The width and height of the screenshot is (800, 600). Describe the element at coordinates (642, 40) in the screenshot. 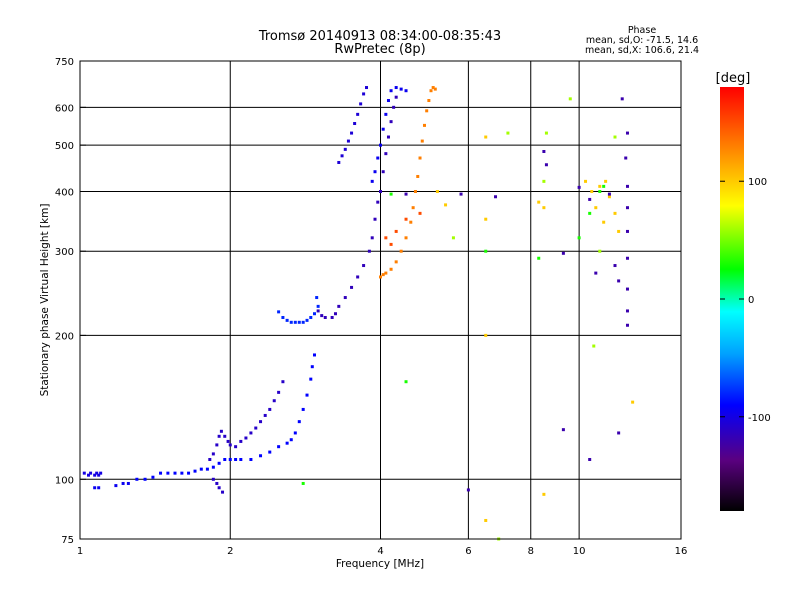

I see `phase-stats-o: mean, sd,O: -71.5, 14.6` at that location.